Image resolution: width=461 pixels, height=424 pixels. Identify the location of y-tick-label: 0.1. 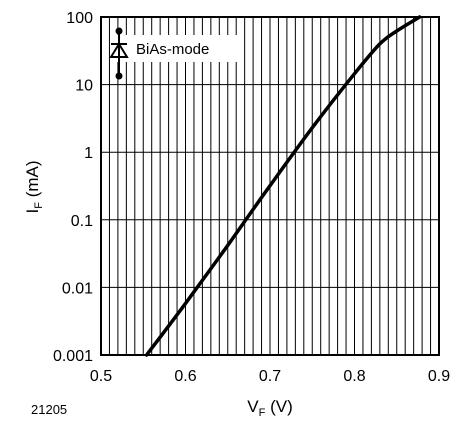
(82, 221).